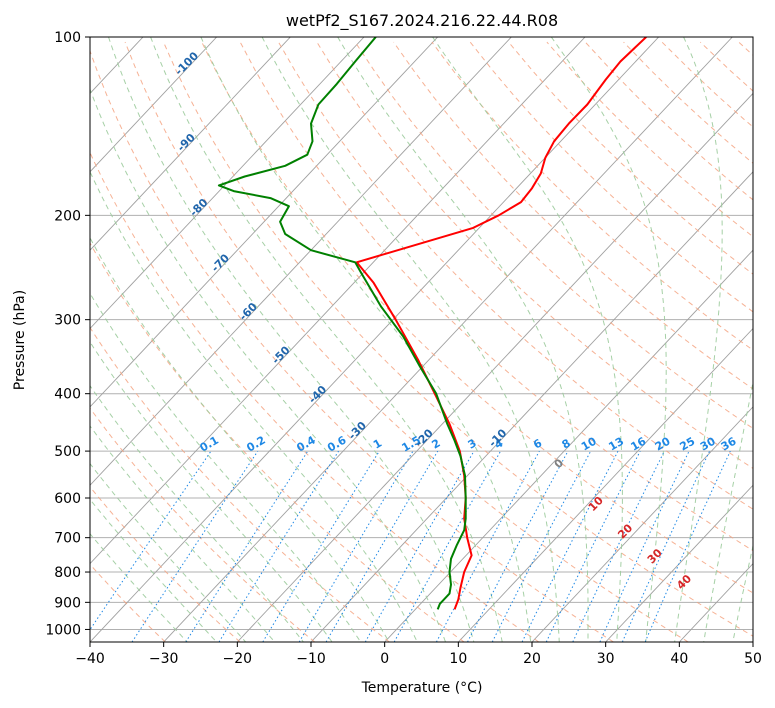 The image size is (775, 708). Describe the element at coordinates (655, 556) in the screenshot. I see `moist-adiabat-label: 30` at that location.